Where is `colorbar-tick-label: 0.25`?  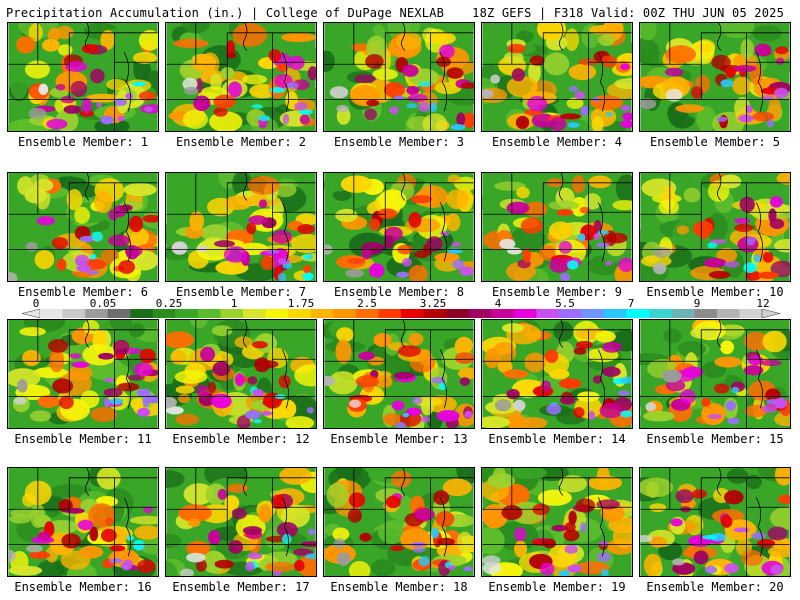 colorbar-tick-label: 0.25 is located at coordinates (169, 303).